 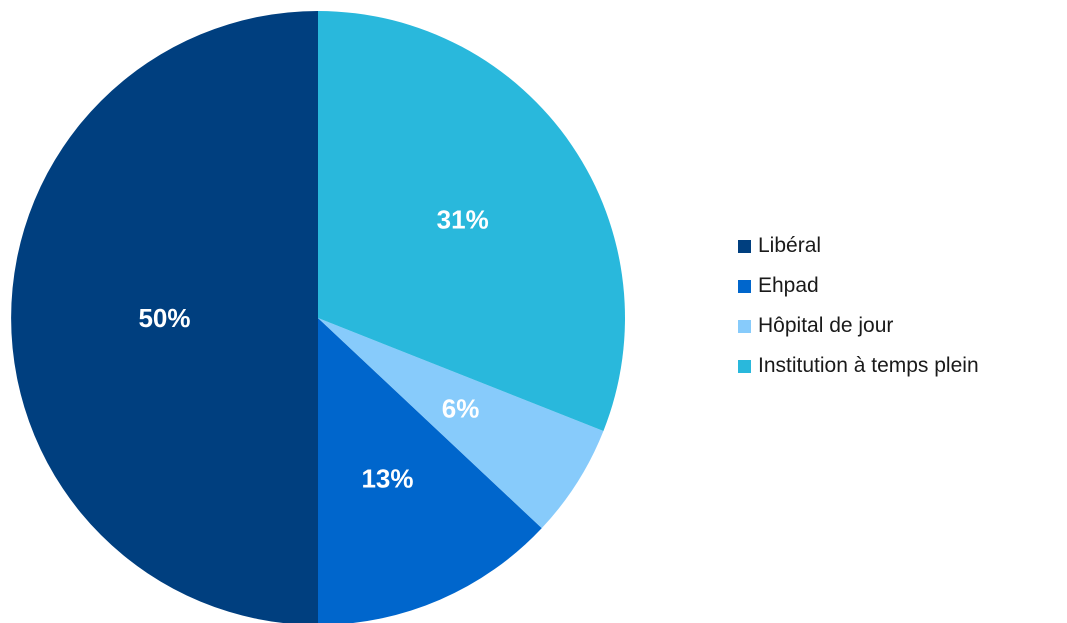 I want to click on pie-slice-hopital-de-jour, so click(x=461, y=423).